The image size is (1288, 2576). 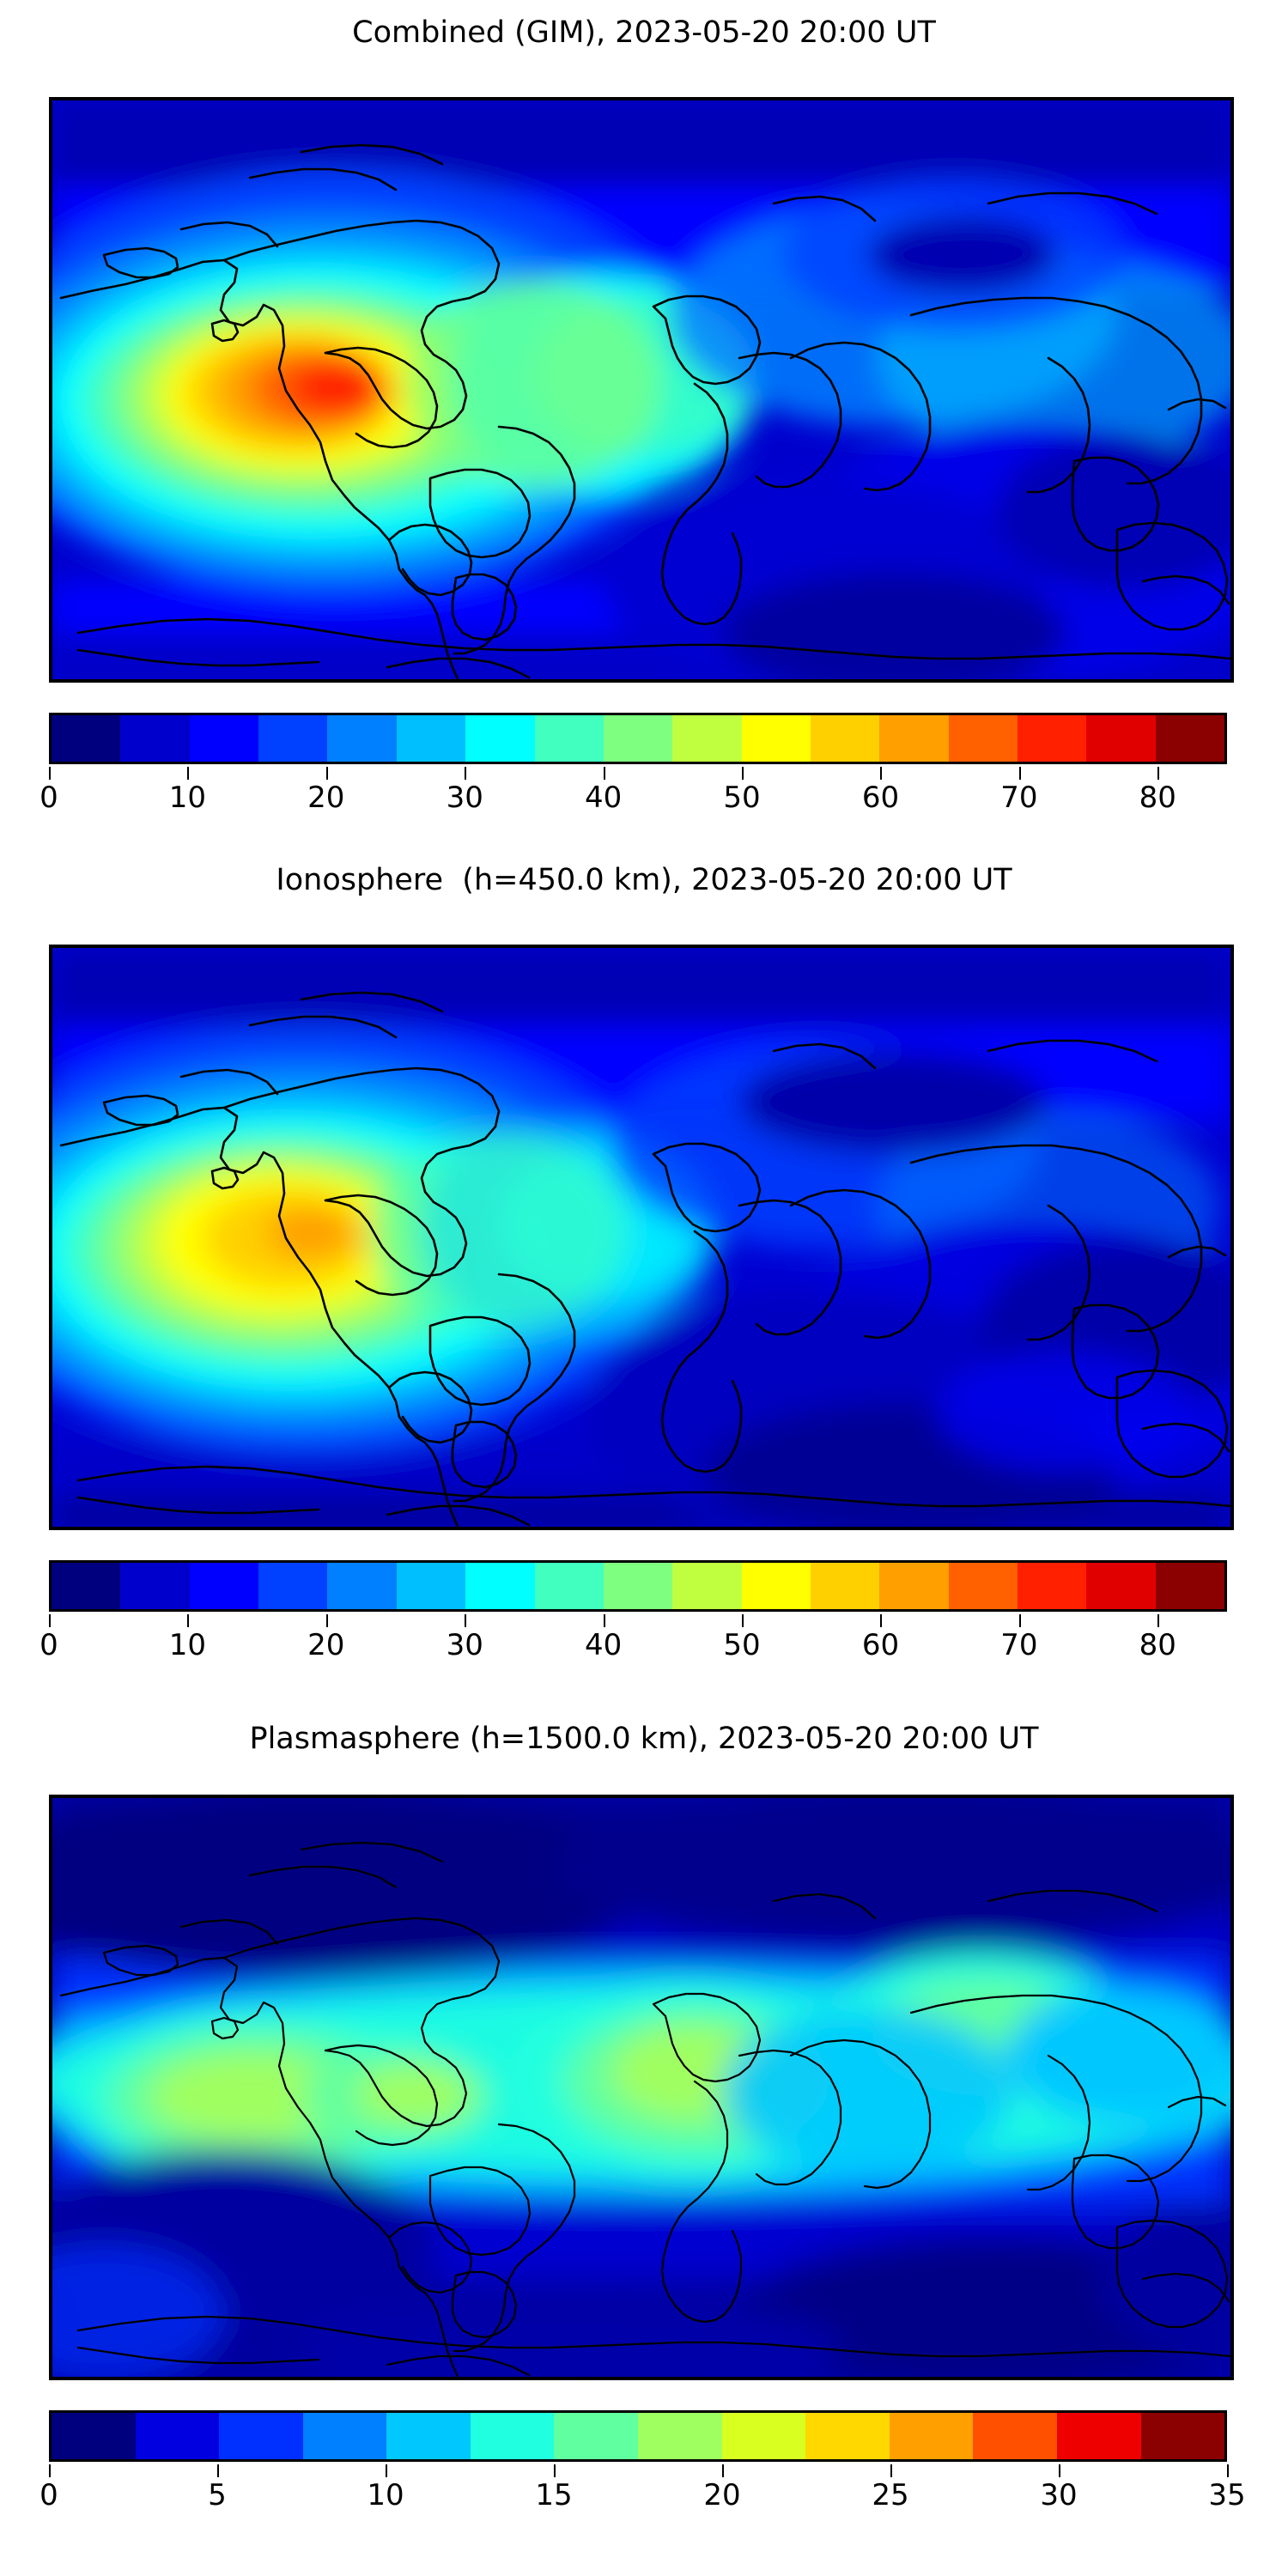 What do you see at coordinates (633, 1624) in the screenshot?
I see `colorbar-ionosphere: 0 10 20 30 40 50 60 70 80` at bounding box center [633, 1624].